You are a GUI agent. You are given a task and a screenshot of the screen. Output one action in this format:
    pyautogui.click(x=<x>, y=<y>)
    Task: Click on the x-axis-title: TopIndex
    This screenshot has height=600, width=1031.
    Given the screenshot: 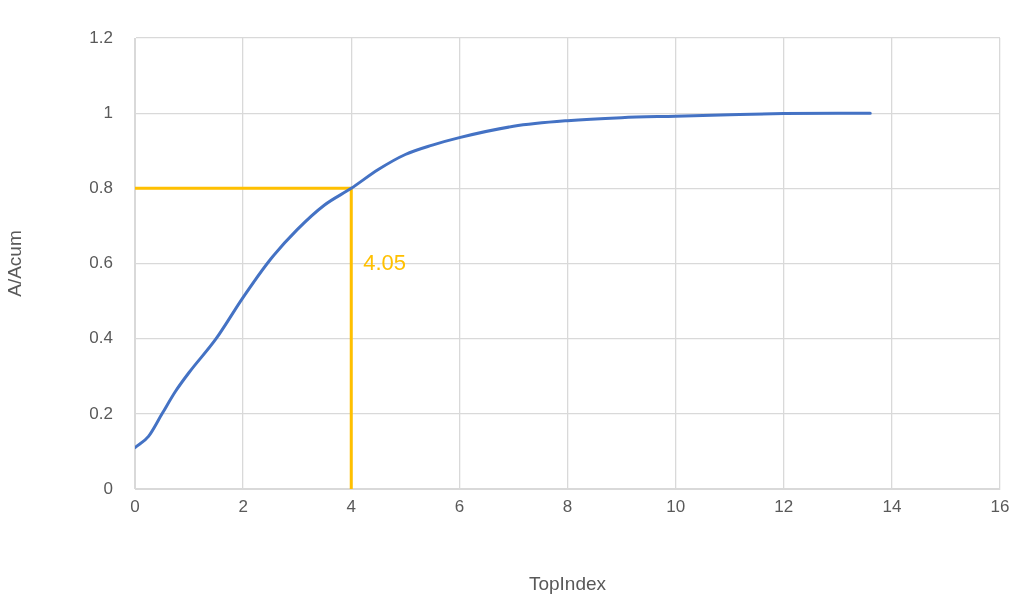 What is the action you would take?
    pyautogui.click(x=567, y=583)
    